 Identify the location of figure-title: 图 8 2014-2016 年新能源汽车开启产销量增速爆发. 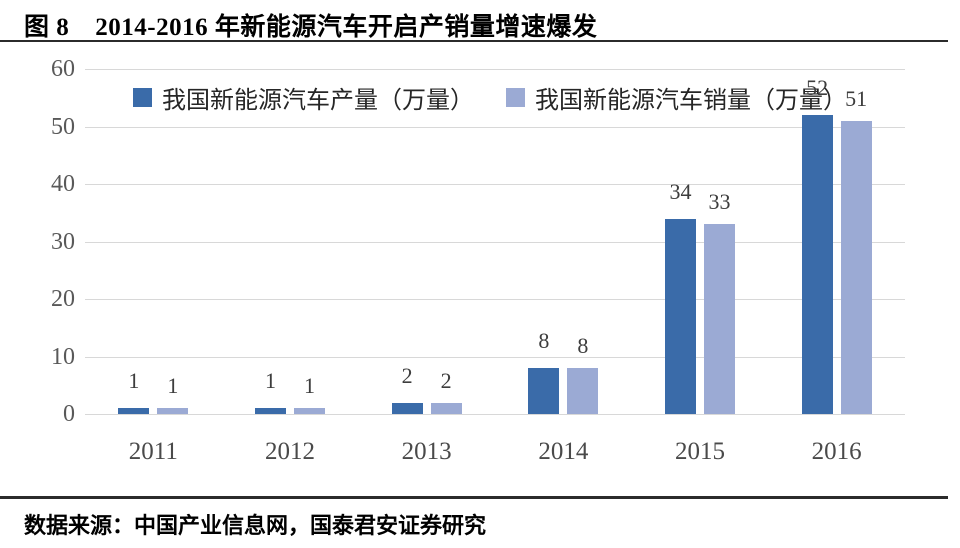
(310, 25).